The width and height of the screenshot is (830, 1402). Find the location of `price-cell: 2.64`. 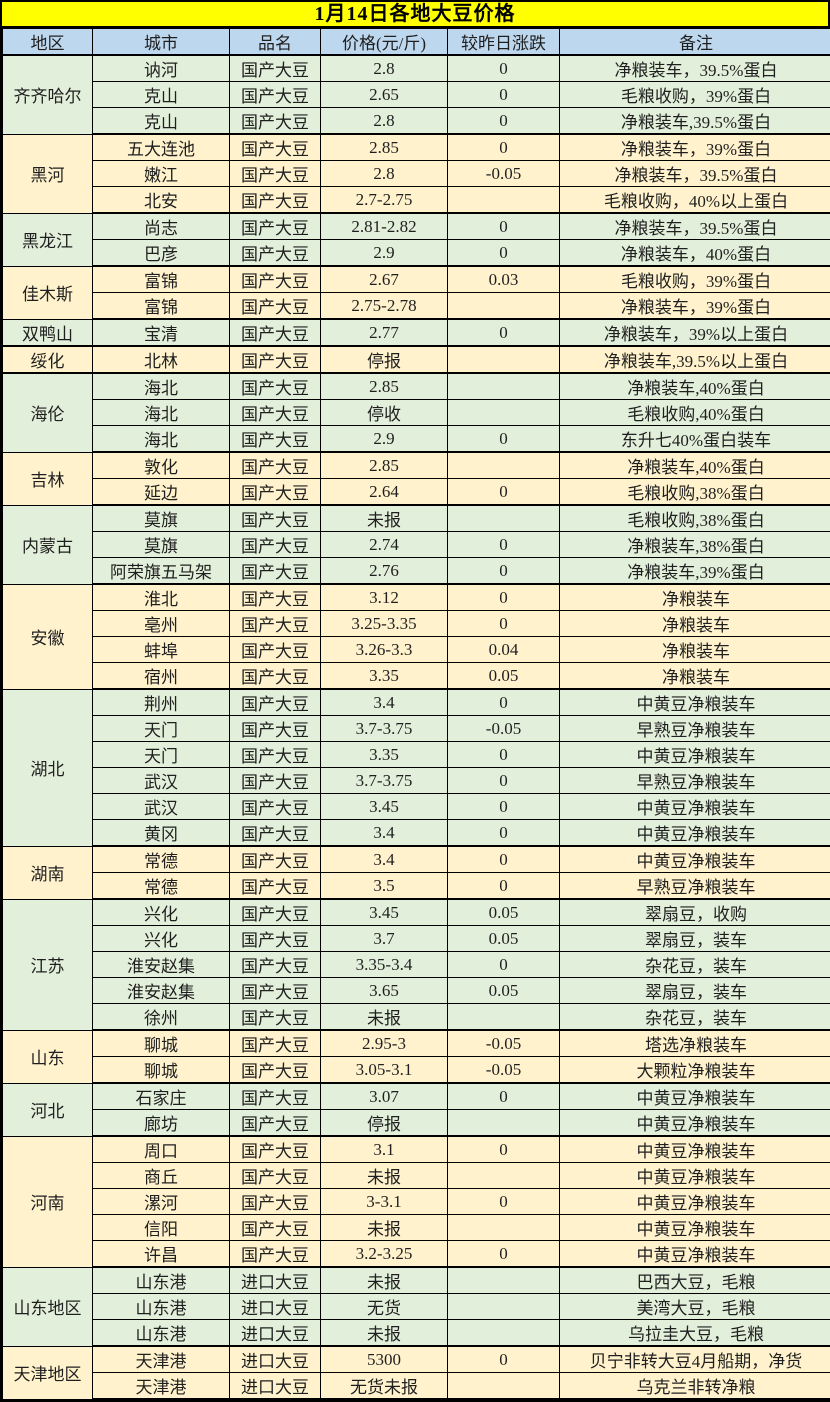

price-cell: 2.64 is located at coordinates (384, 492).